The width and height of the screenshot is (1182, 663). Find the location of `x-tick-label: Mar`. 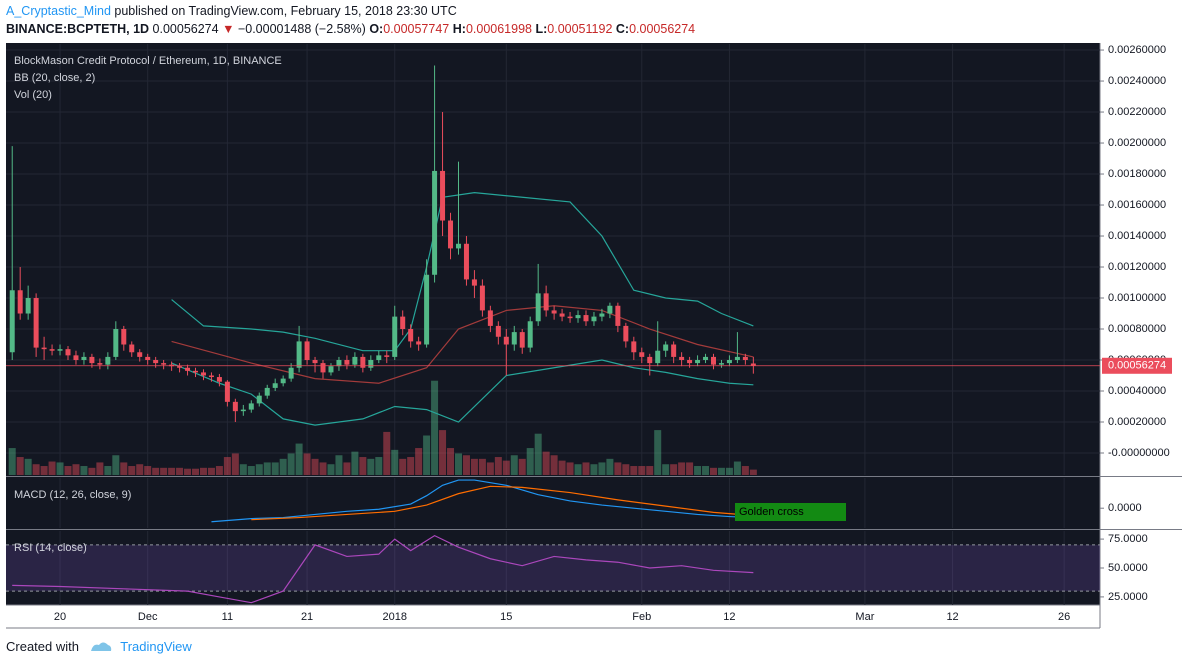

x-tick-label: Mar is located at coordinates (864, 617).